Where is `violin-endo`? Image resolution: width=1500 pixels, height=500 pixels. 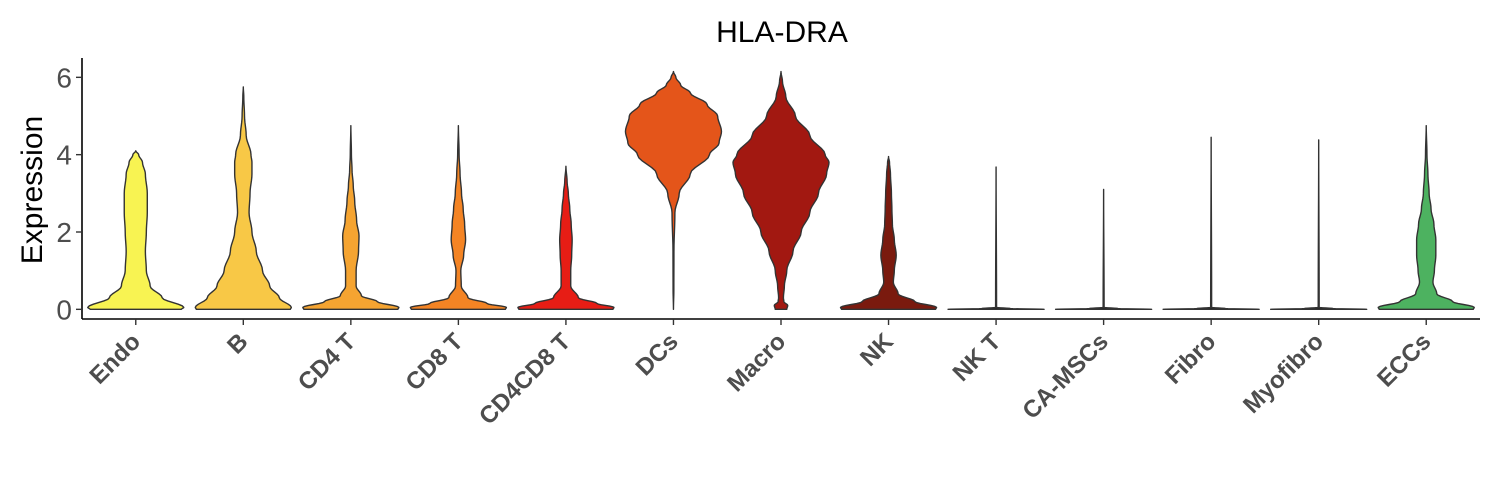
violin-endo is located at coordinates (136, 230).